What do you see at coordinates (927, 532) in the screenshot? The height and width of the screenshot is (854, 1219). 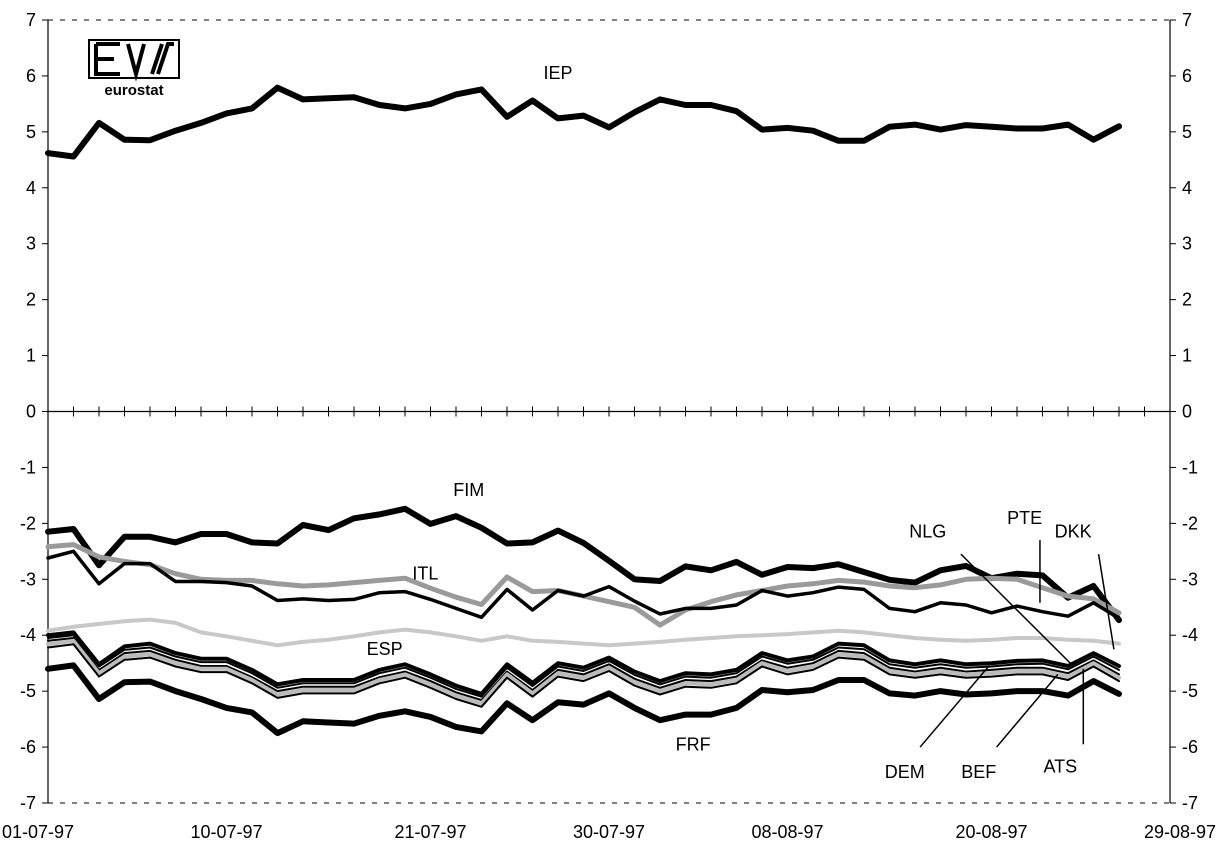 I see `series-label-nlg: NLG` at bounding box center [927, 532].